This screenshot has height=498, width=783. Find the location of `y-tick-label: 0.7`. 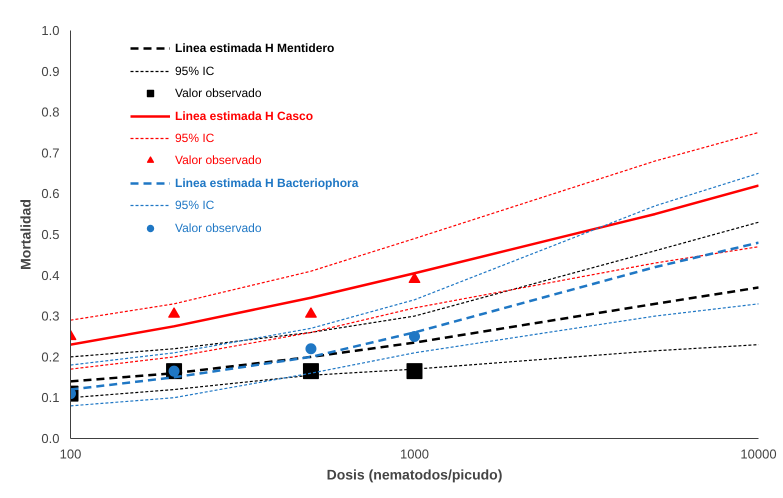

y-tick-label: 0.7 is located at coordinates (50, 152).